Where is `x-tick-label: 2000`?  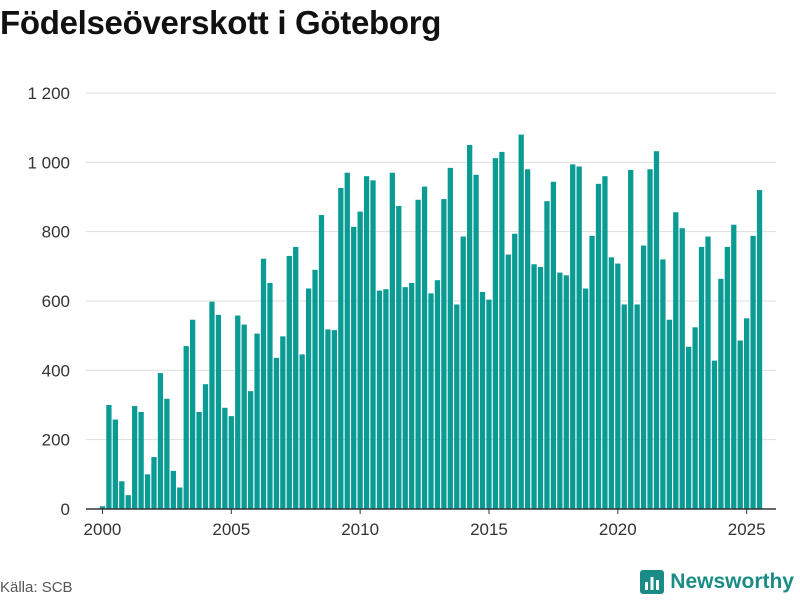
x-tick-label: 2000 is located at coordinates (103, 529).